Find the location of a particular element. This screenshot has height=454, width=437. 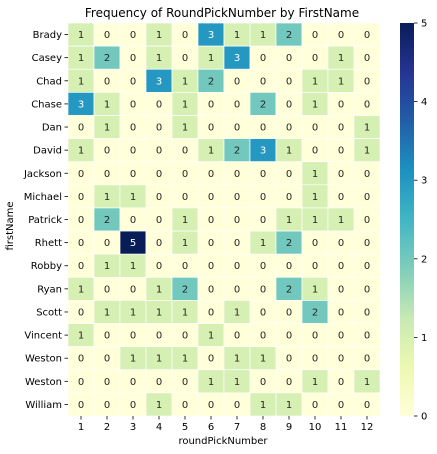

y-axis-label: firstName is located at coordinates (10, 225).